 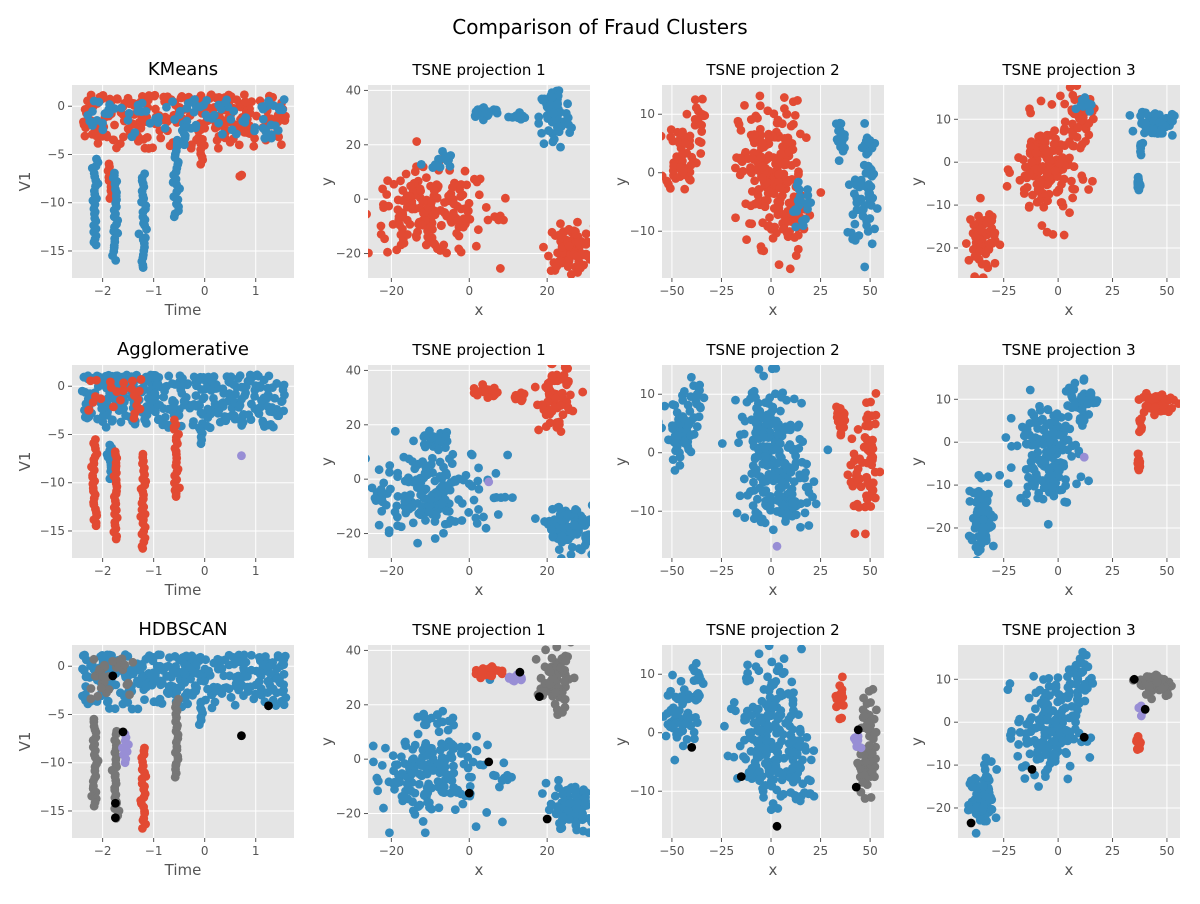 I want to click on y-tick-label: −5, so click(x=56, y=154).